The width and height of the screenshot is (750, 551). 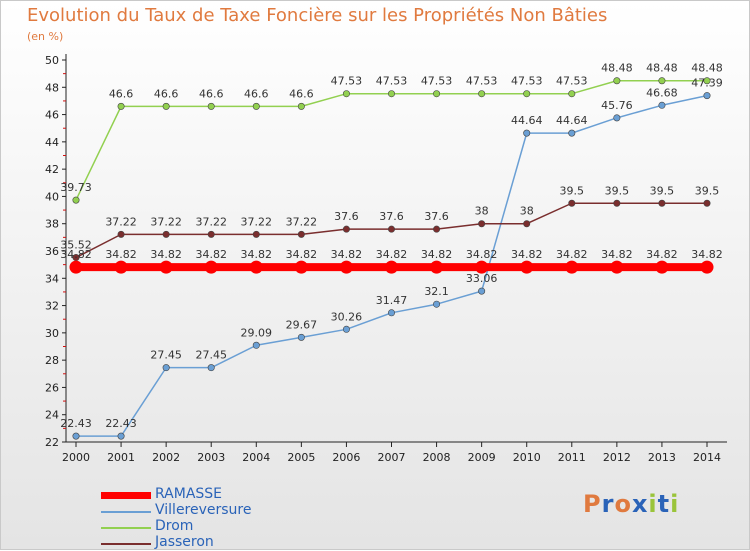 What do you see at coordinates (256, 457) in the screenshot?
I see `x-tick-label: 2004` at bounding box center [256, 457].